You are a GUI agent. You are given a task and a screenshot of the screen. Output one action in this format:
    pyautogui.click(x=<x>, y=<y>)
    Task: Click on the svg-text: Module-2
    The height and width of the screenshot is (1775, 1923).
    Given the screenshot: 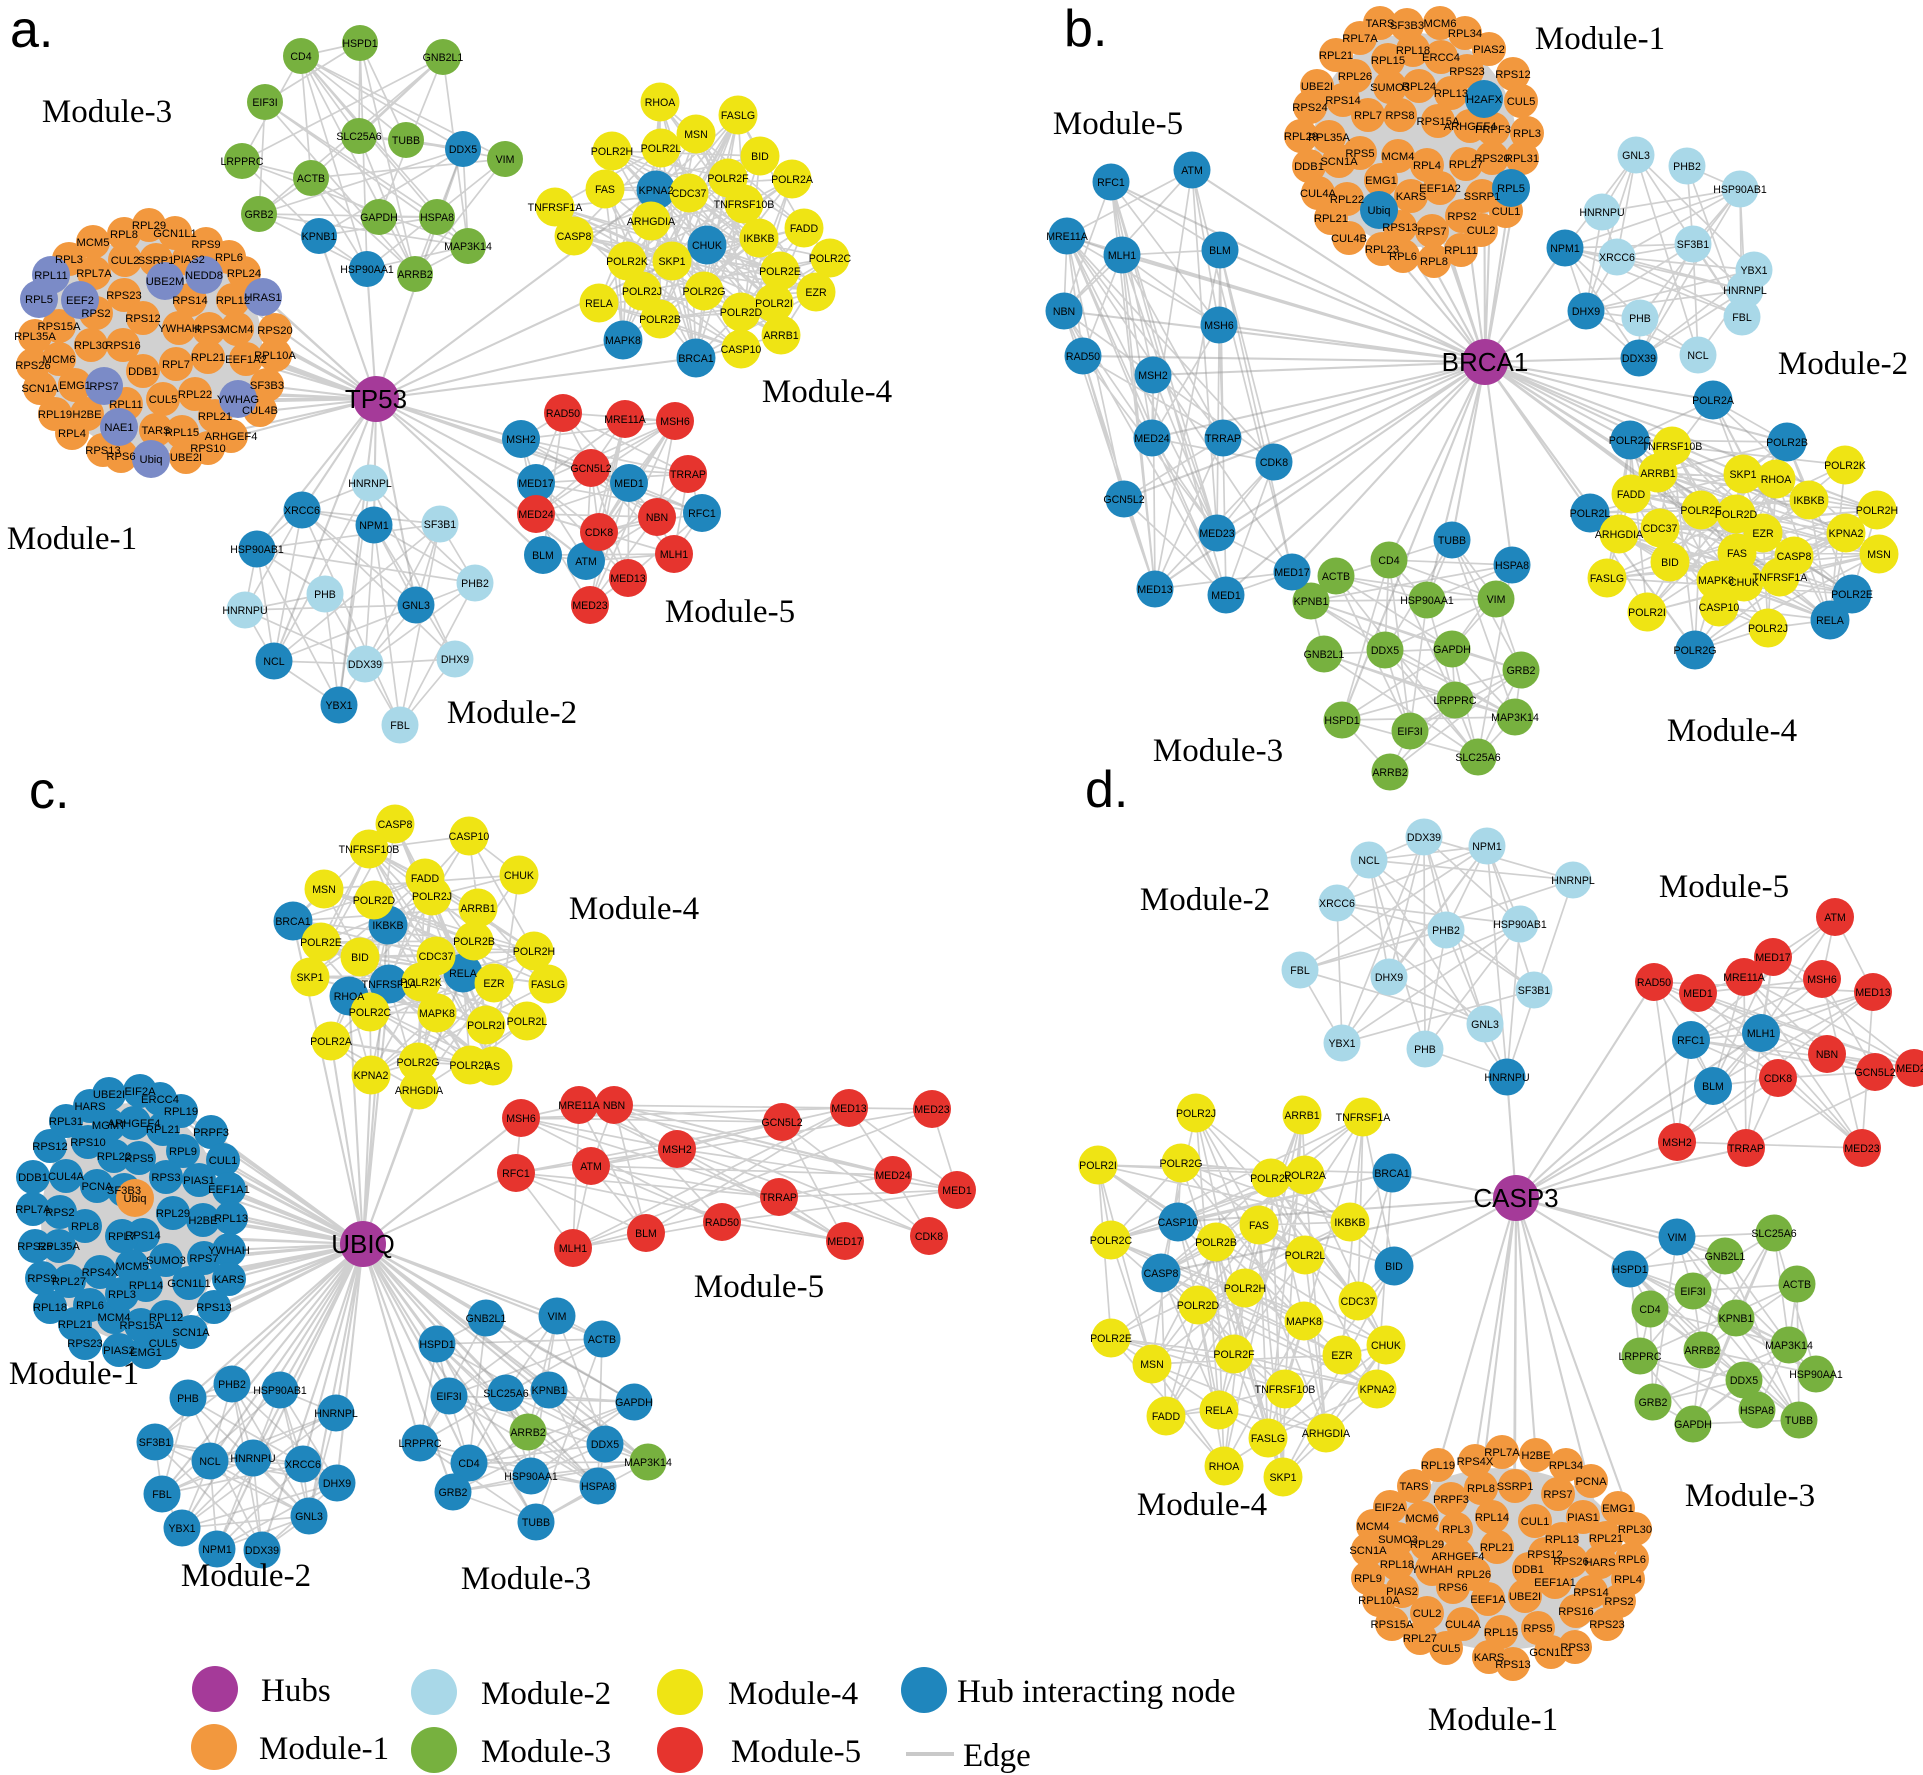 What is the action you would take?
    pyautogui.click(x=512, y=713)
    